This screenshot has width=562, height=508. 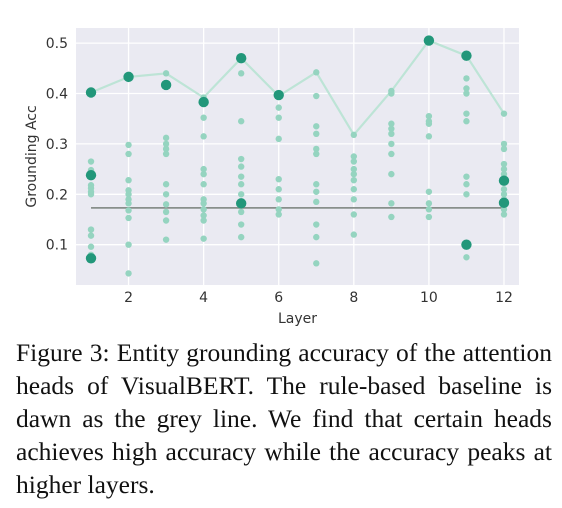 What do you see at coordinates (57, 195) in the screenshot?
I see `y-tick-label: 0.2` at bounding box center [57, 195].